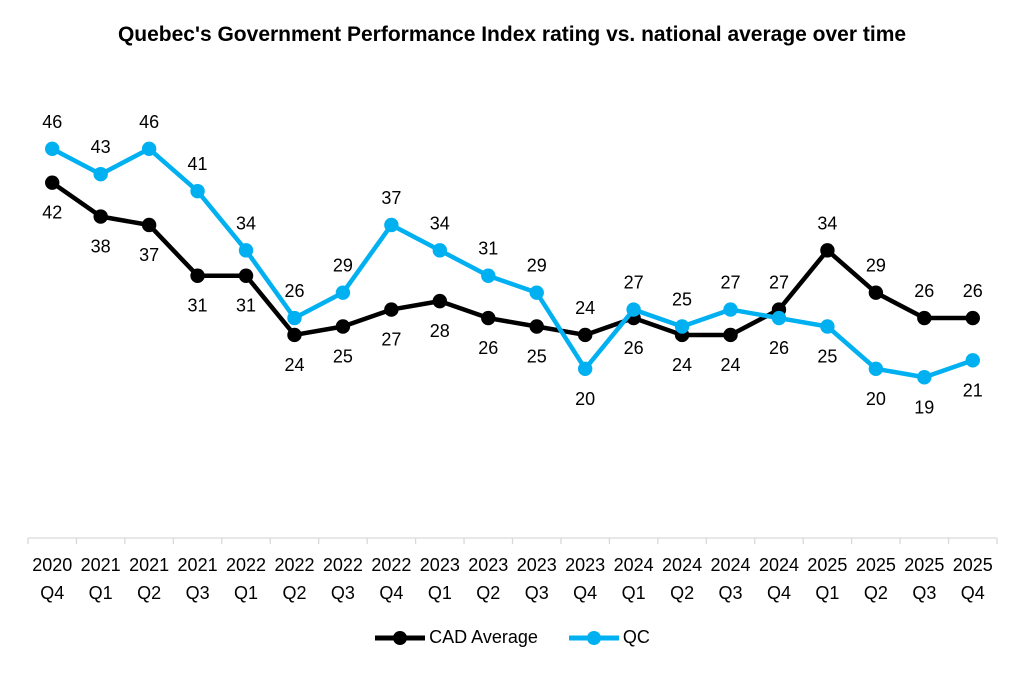 This screenshot has height=677, width=1024. Describe the element at coordinates (609, 637) in the screenshot. I see `legend-item-qc: QC` at that location.